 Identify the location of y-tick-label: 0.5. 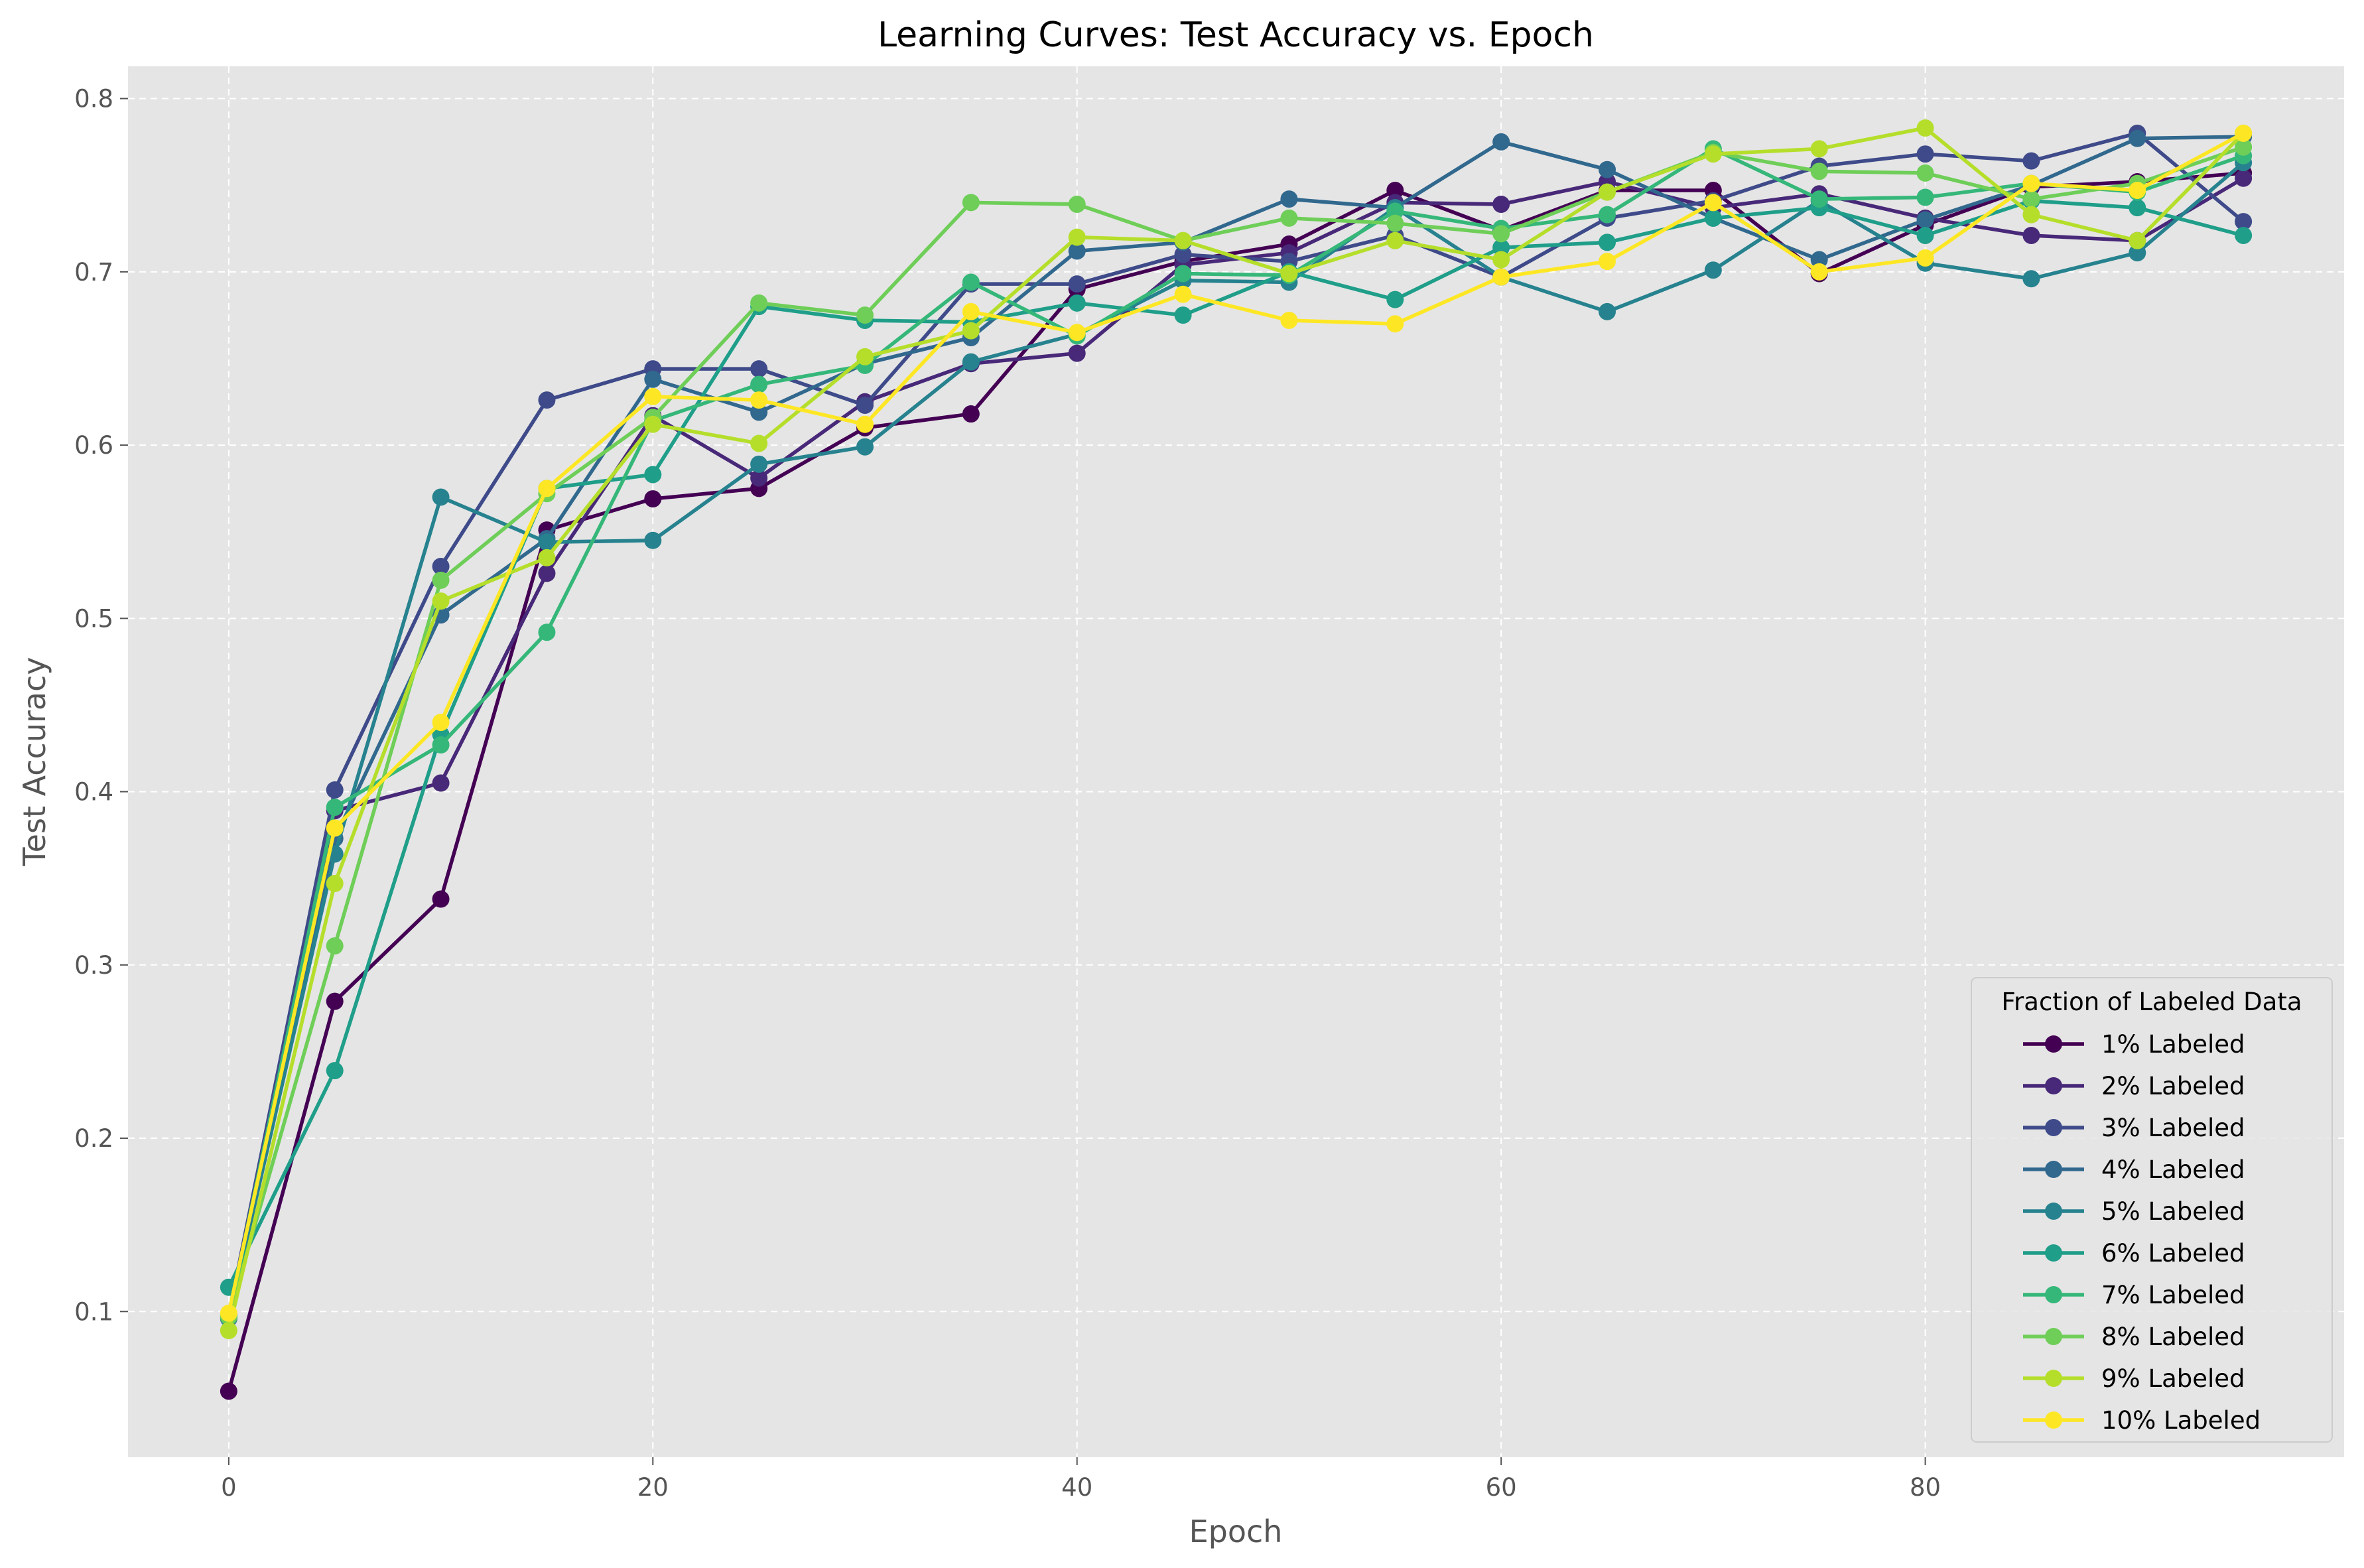
(93, 618).